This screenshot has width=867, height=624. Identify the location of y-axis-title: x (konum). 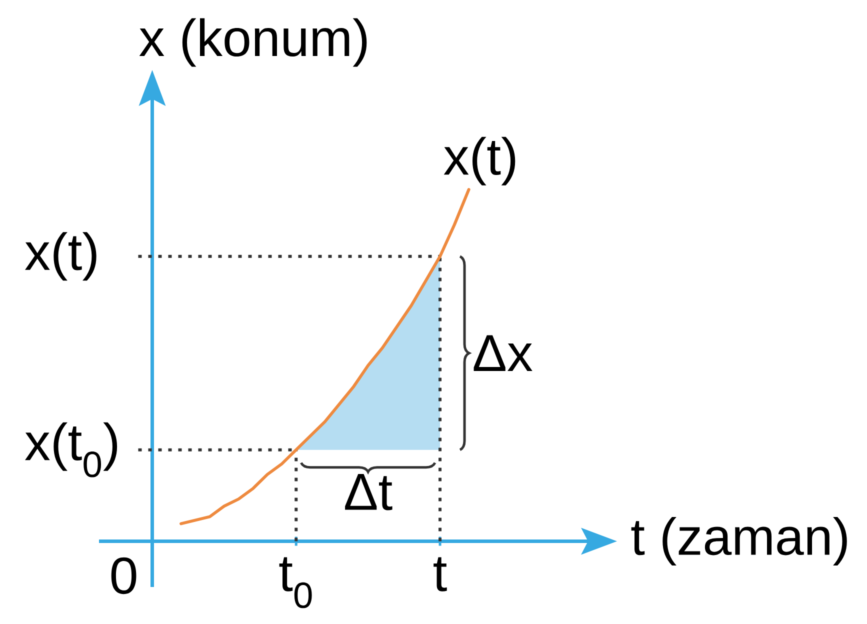
(253, 42).